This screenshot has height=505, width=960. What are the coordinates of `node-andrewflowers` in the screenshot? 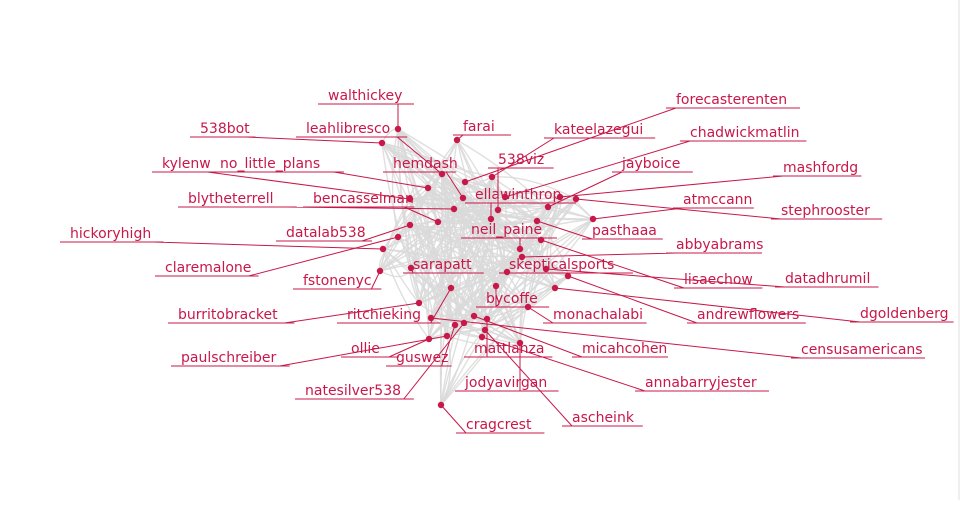 It's located at (568, 276).